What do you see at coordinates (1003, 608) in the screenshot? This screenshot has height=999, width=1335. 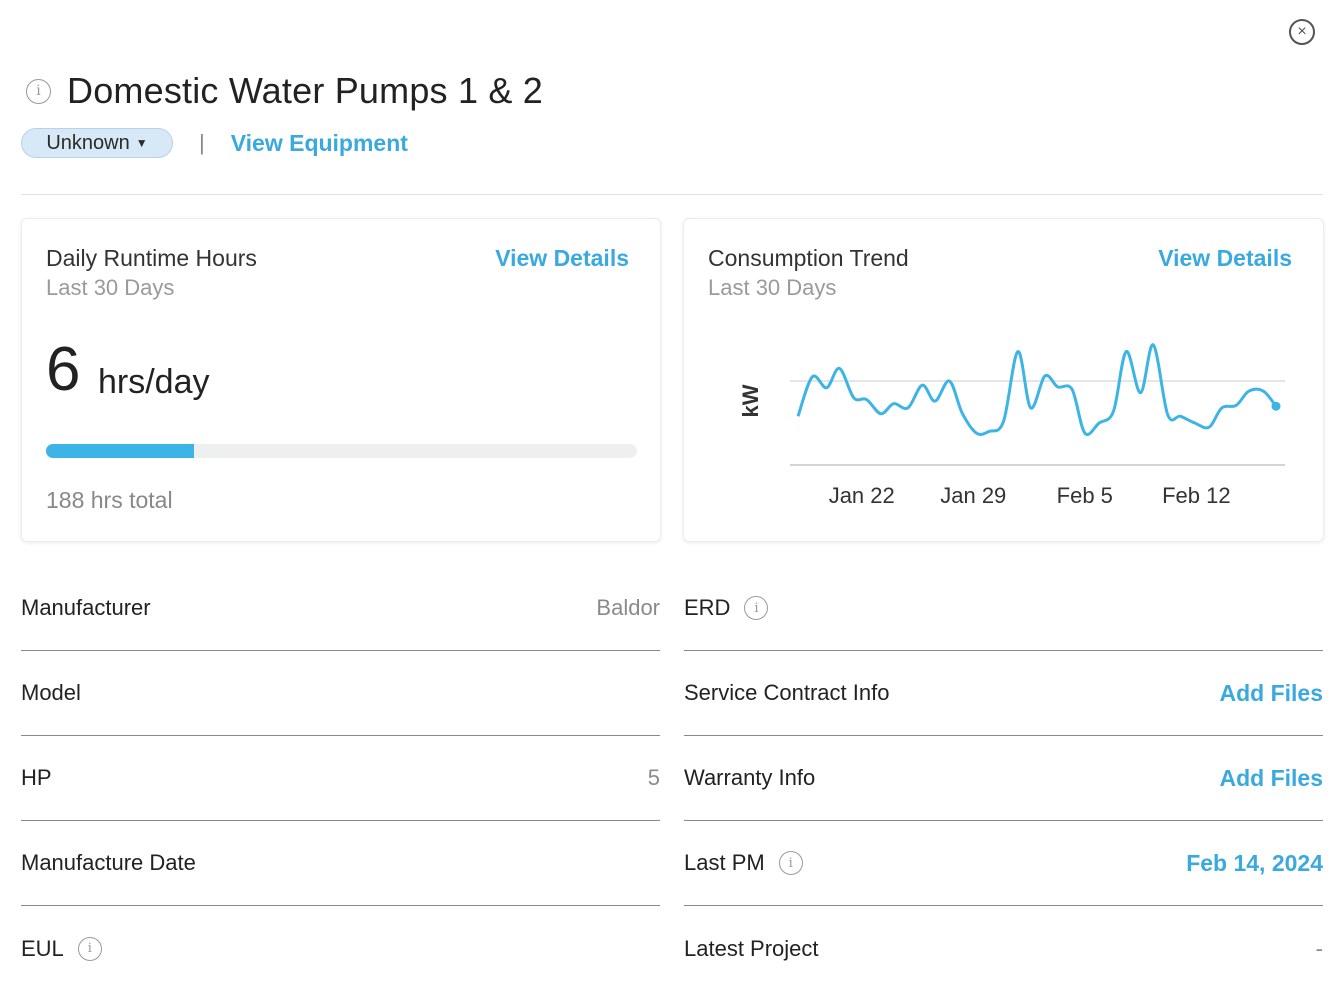 I see `detail-row-erd: ERD i` at bounding box center [1003, 608].